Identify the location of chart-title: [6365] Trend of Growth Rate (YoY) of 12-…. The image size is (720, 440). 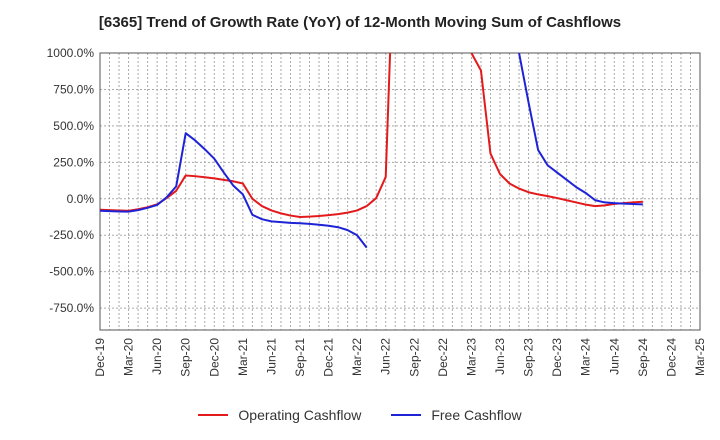
(360, 22).